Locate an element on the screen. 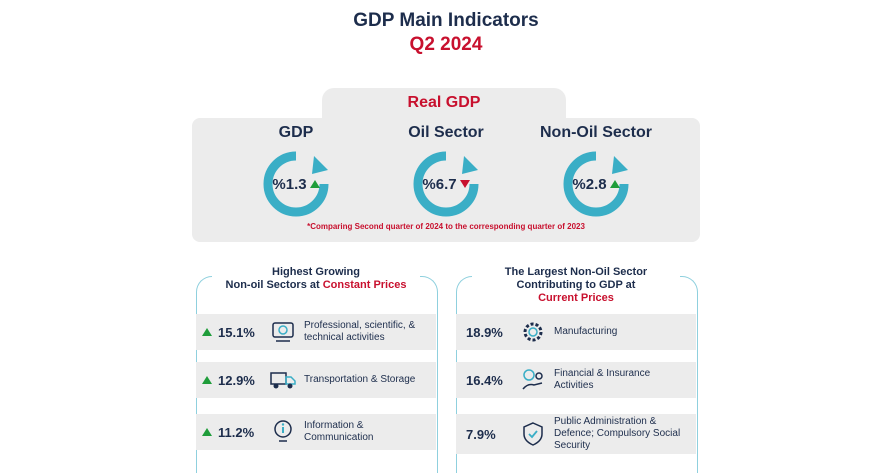 This screenshot has width=892, height=476. list-item: 16.4% Financial & Insurance Activities is located at coordinates (576, 380).